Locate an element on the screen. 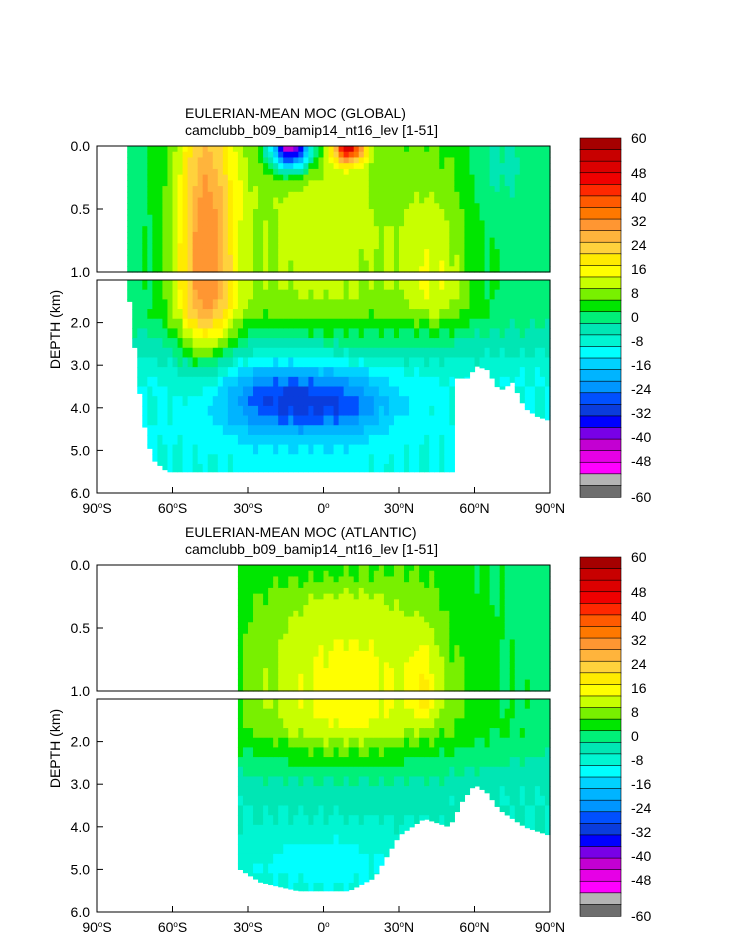 The height and width of the screenshot is (945, 733). colorbar-label: -40 is located at coordinates (641, 437).